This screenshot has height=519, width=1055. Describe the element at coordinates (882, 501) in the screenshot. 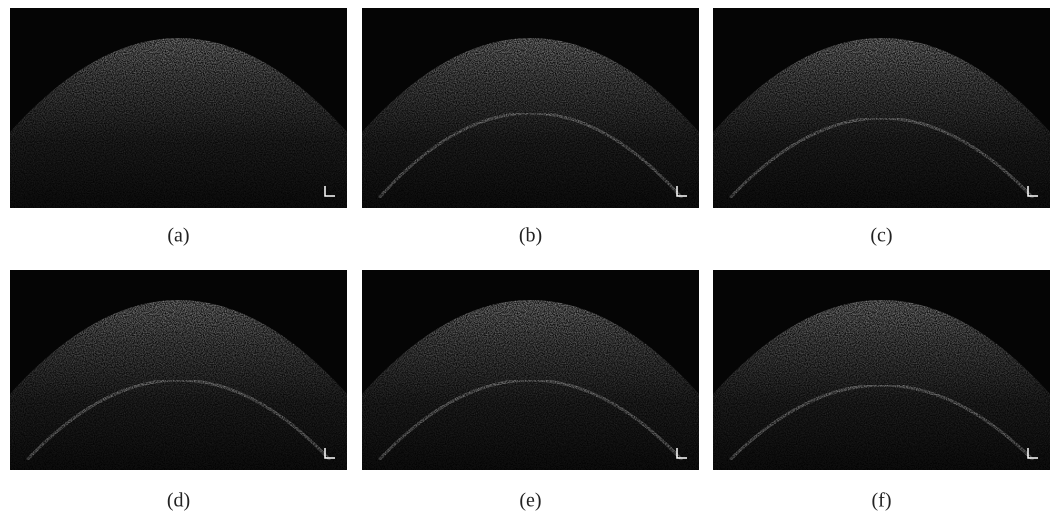

I see `panel-label: (f)` at that location.